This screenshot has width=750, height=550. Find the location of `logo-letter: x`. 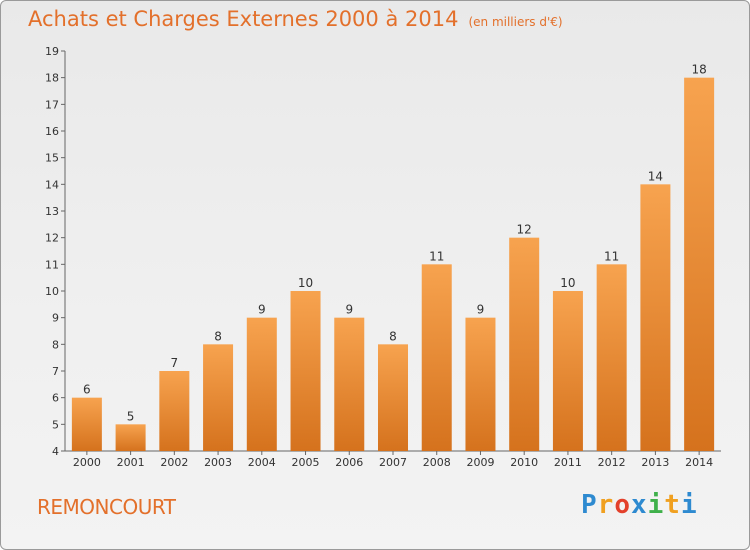

logo-letter: x is located at coordinates (639, 505).